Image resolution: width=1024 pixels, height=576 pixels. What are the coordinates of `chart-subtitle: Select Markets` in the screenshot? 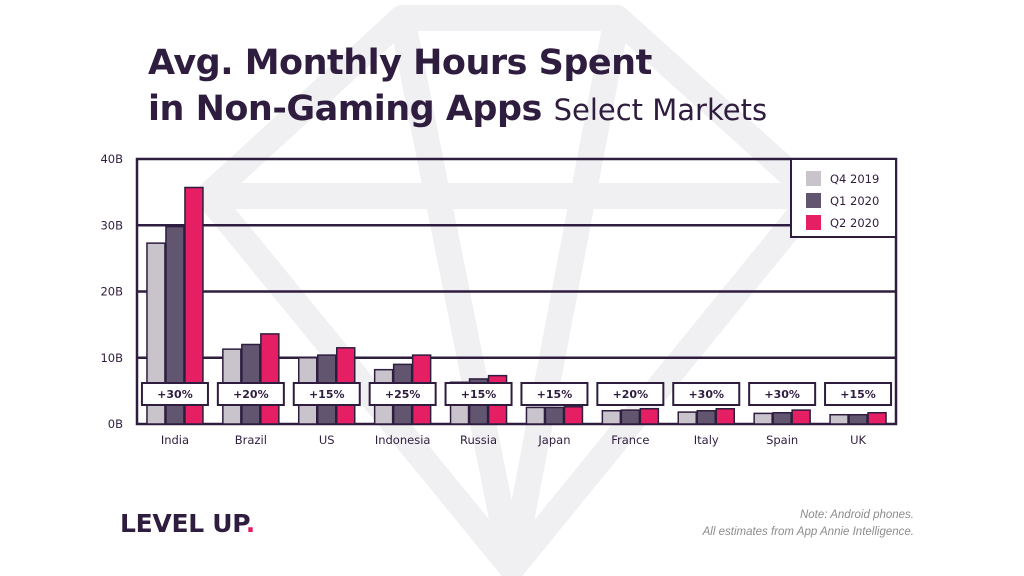 It's located at (660, 110).